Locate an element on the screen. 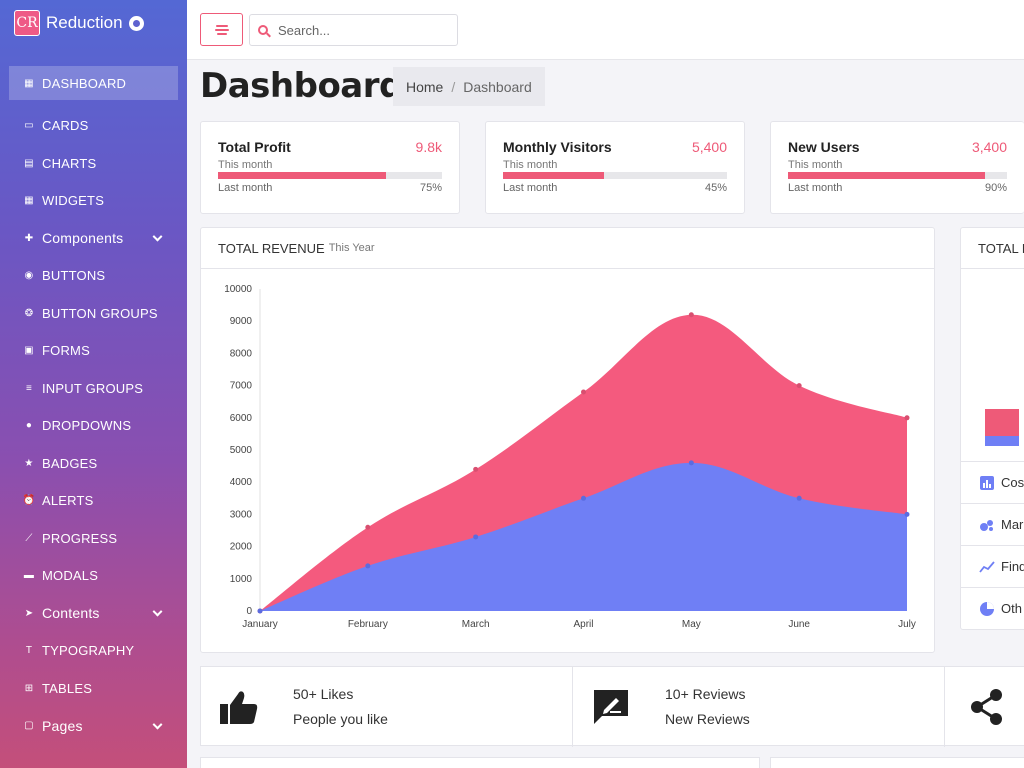 The image size is (1024, 768). pen-icon: ⟋ is located at coordinates (29, 538).